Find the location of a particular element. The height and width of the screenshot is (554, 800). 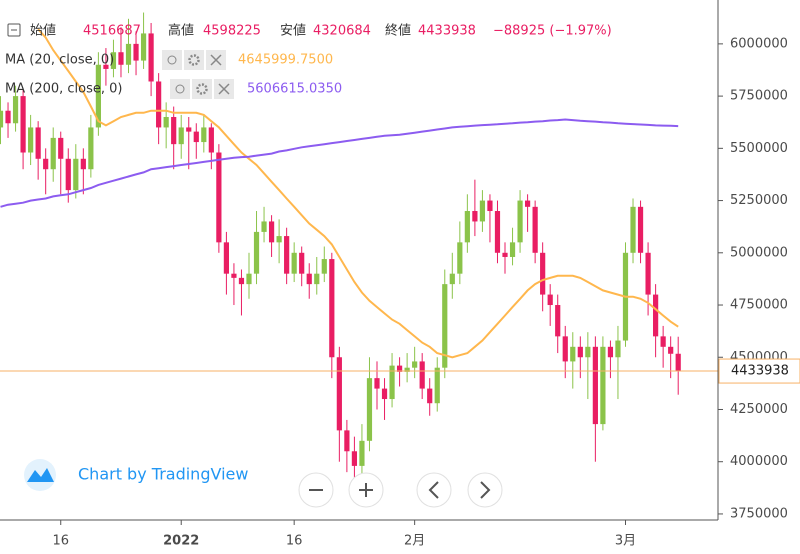

x-tick-label: 2月 is located at coordinates (414, 541).